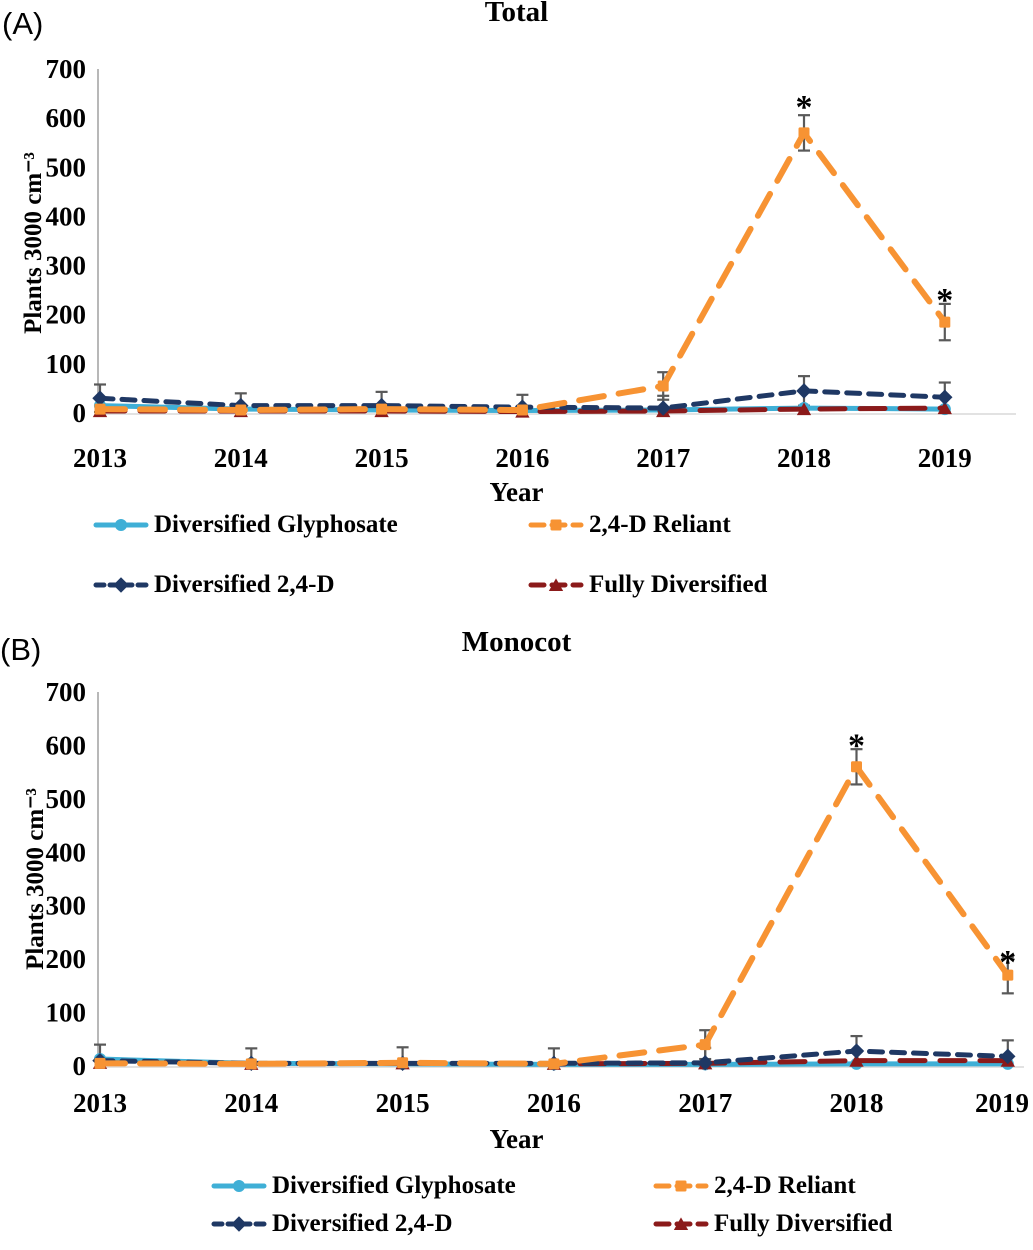  I want to click on legend-item-diversified-24d: Diversified 2,4-D, so click(214, 585).